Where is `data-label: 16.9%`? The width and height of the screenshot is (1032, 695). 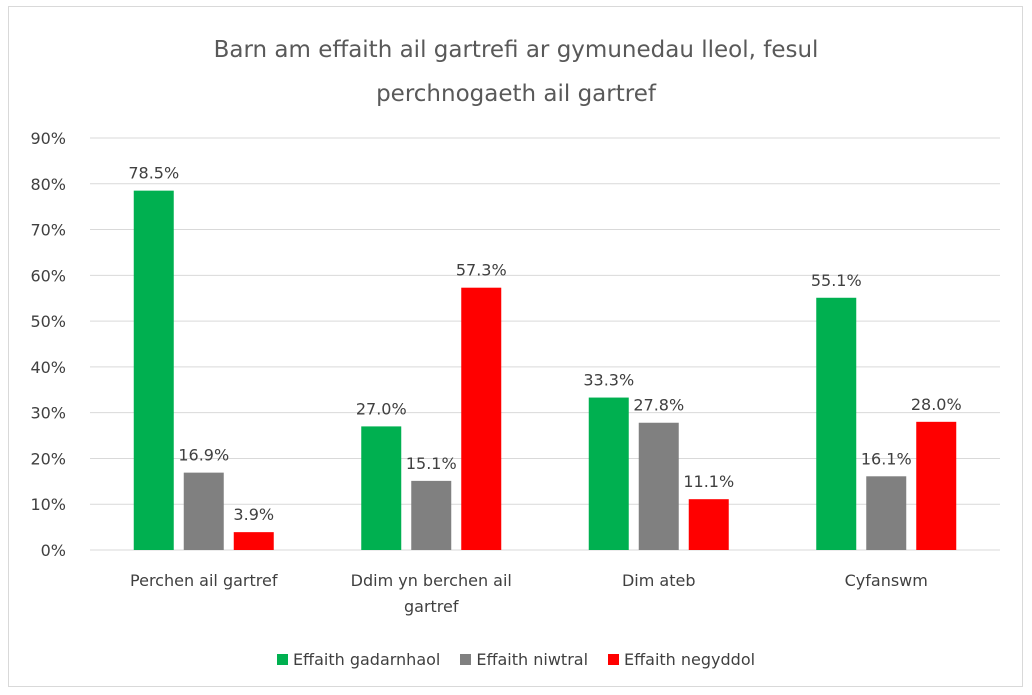
data-label: 16.9% is located at coordinates (203, 455).